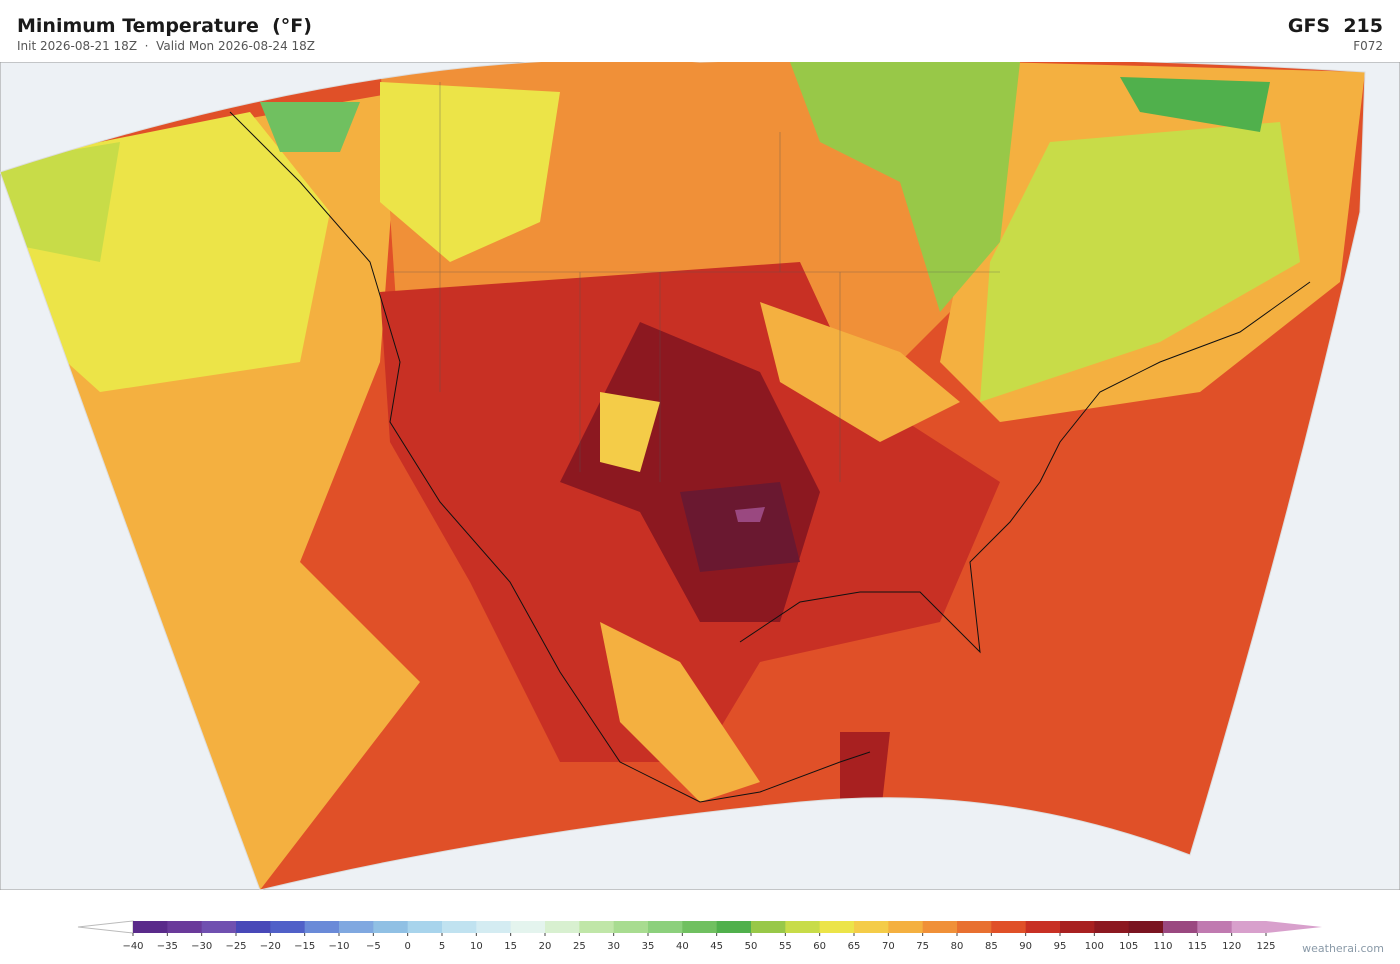 The image size is (1400, 964). What do you see at coordinates (1025, 946) in the screenshot?
I see `colorbar-tick-label: 90` at bounding box center [1025, 946].